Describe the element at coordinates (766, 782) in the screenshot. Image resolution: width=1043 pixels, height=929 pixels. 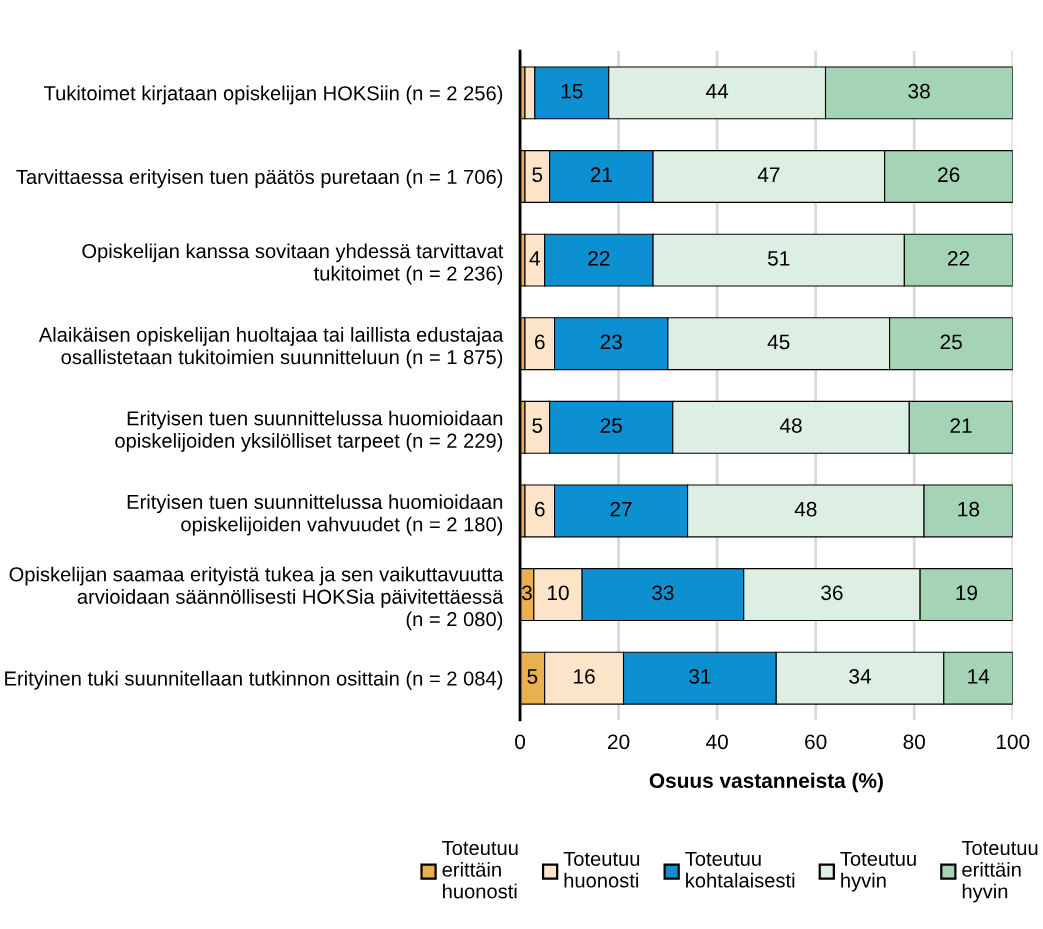
I see `x-axis-title: Osuus vastanneista (%)` at that location.